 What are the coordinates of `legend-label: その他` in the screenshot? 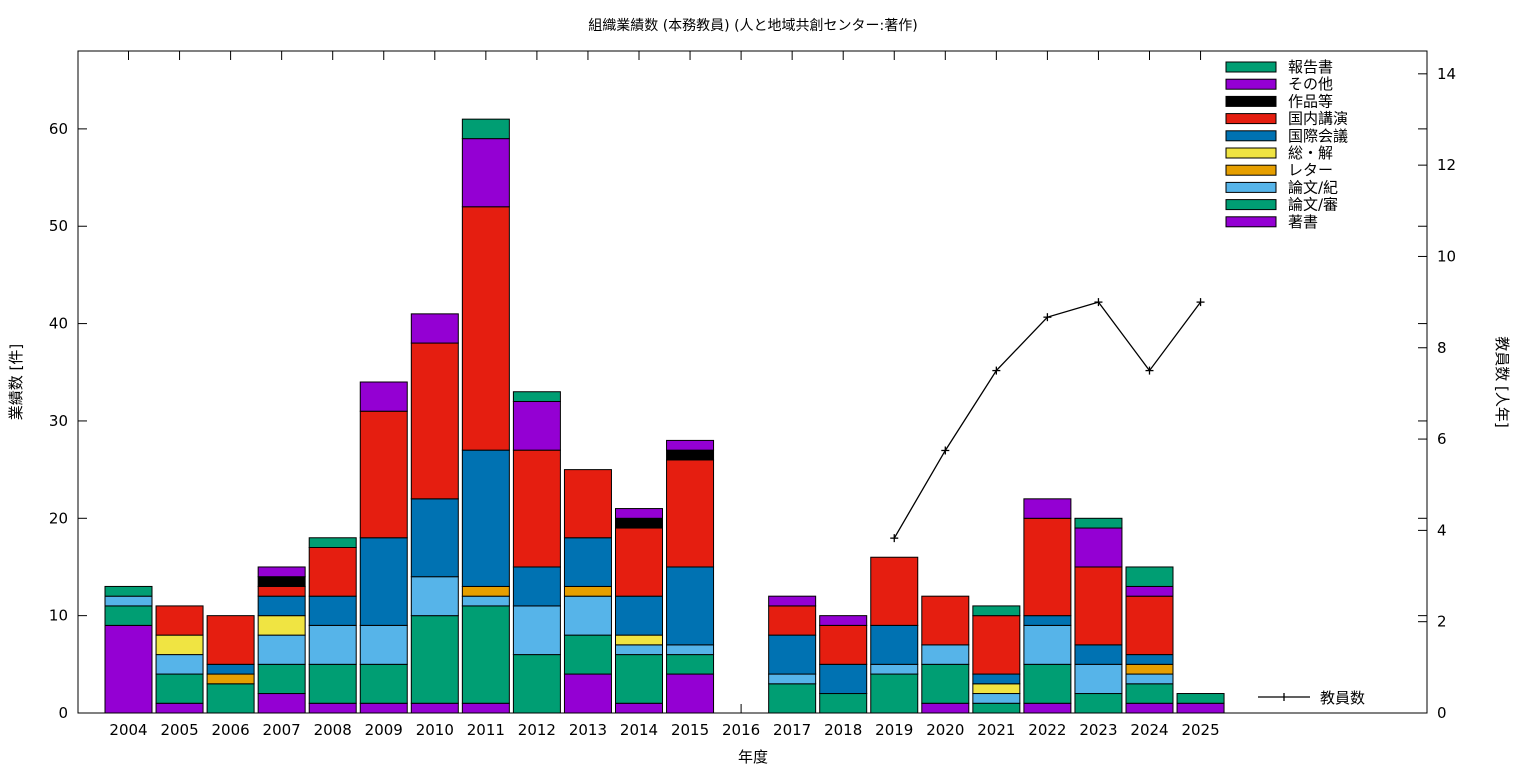 It's located at (1310, 84).